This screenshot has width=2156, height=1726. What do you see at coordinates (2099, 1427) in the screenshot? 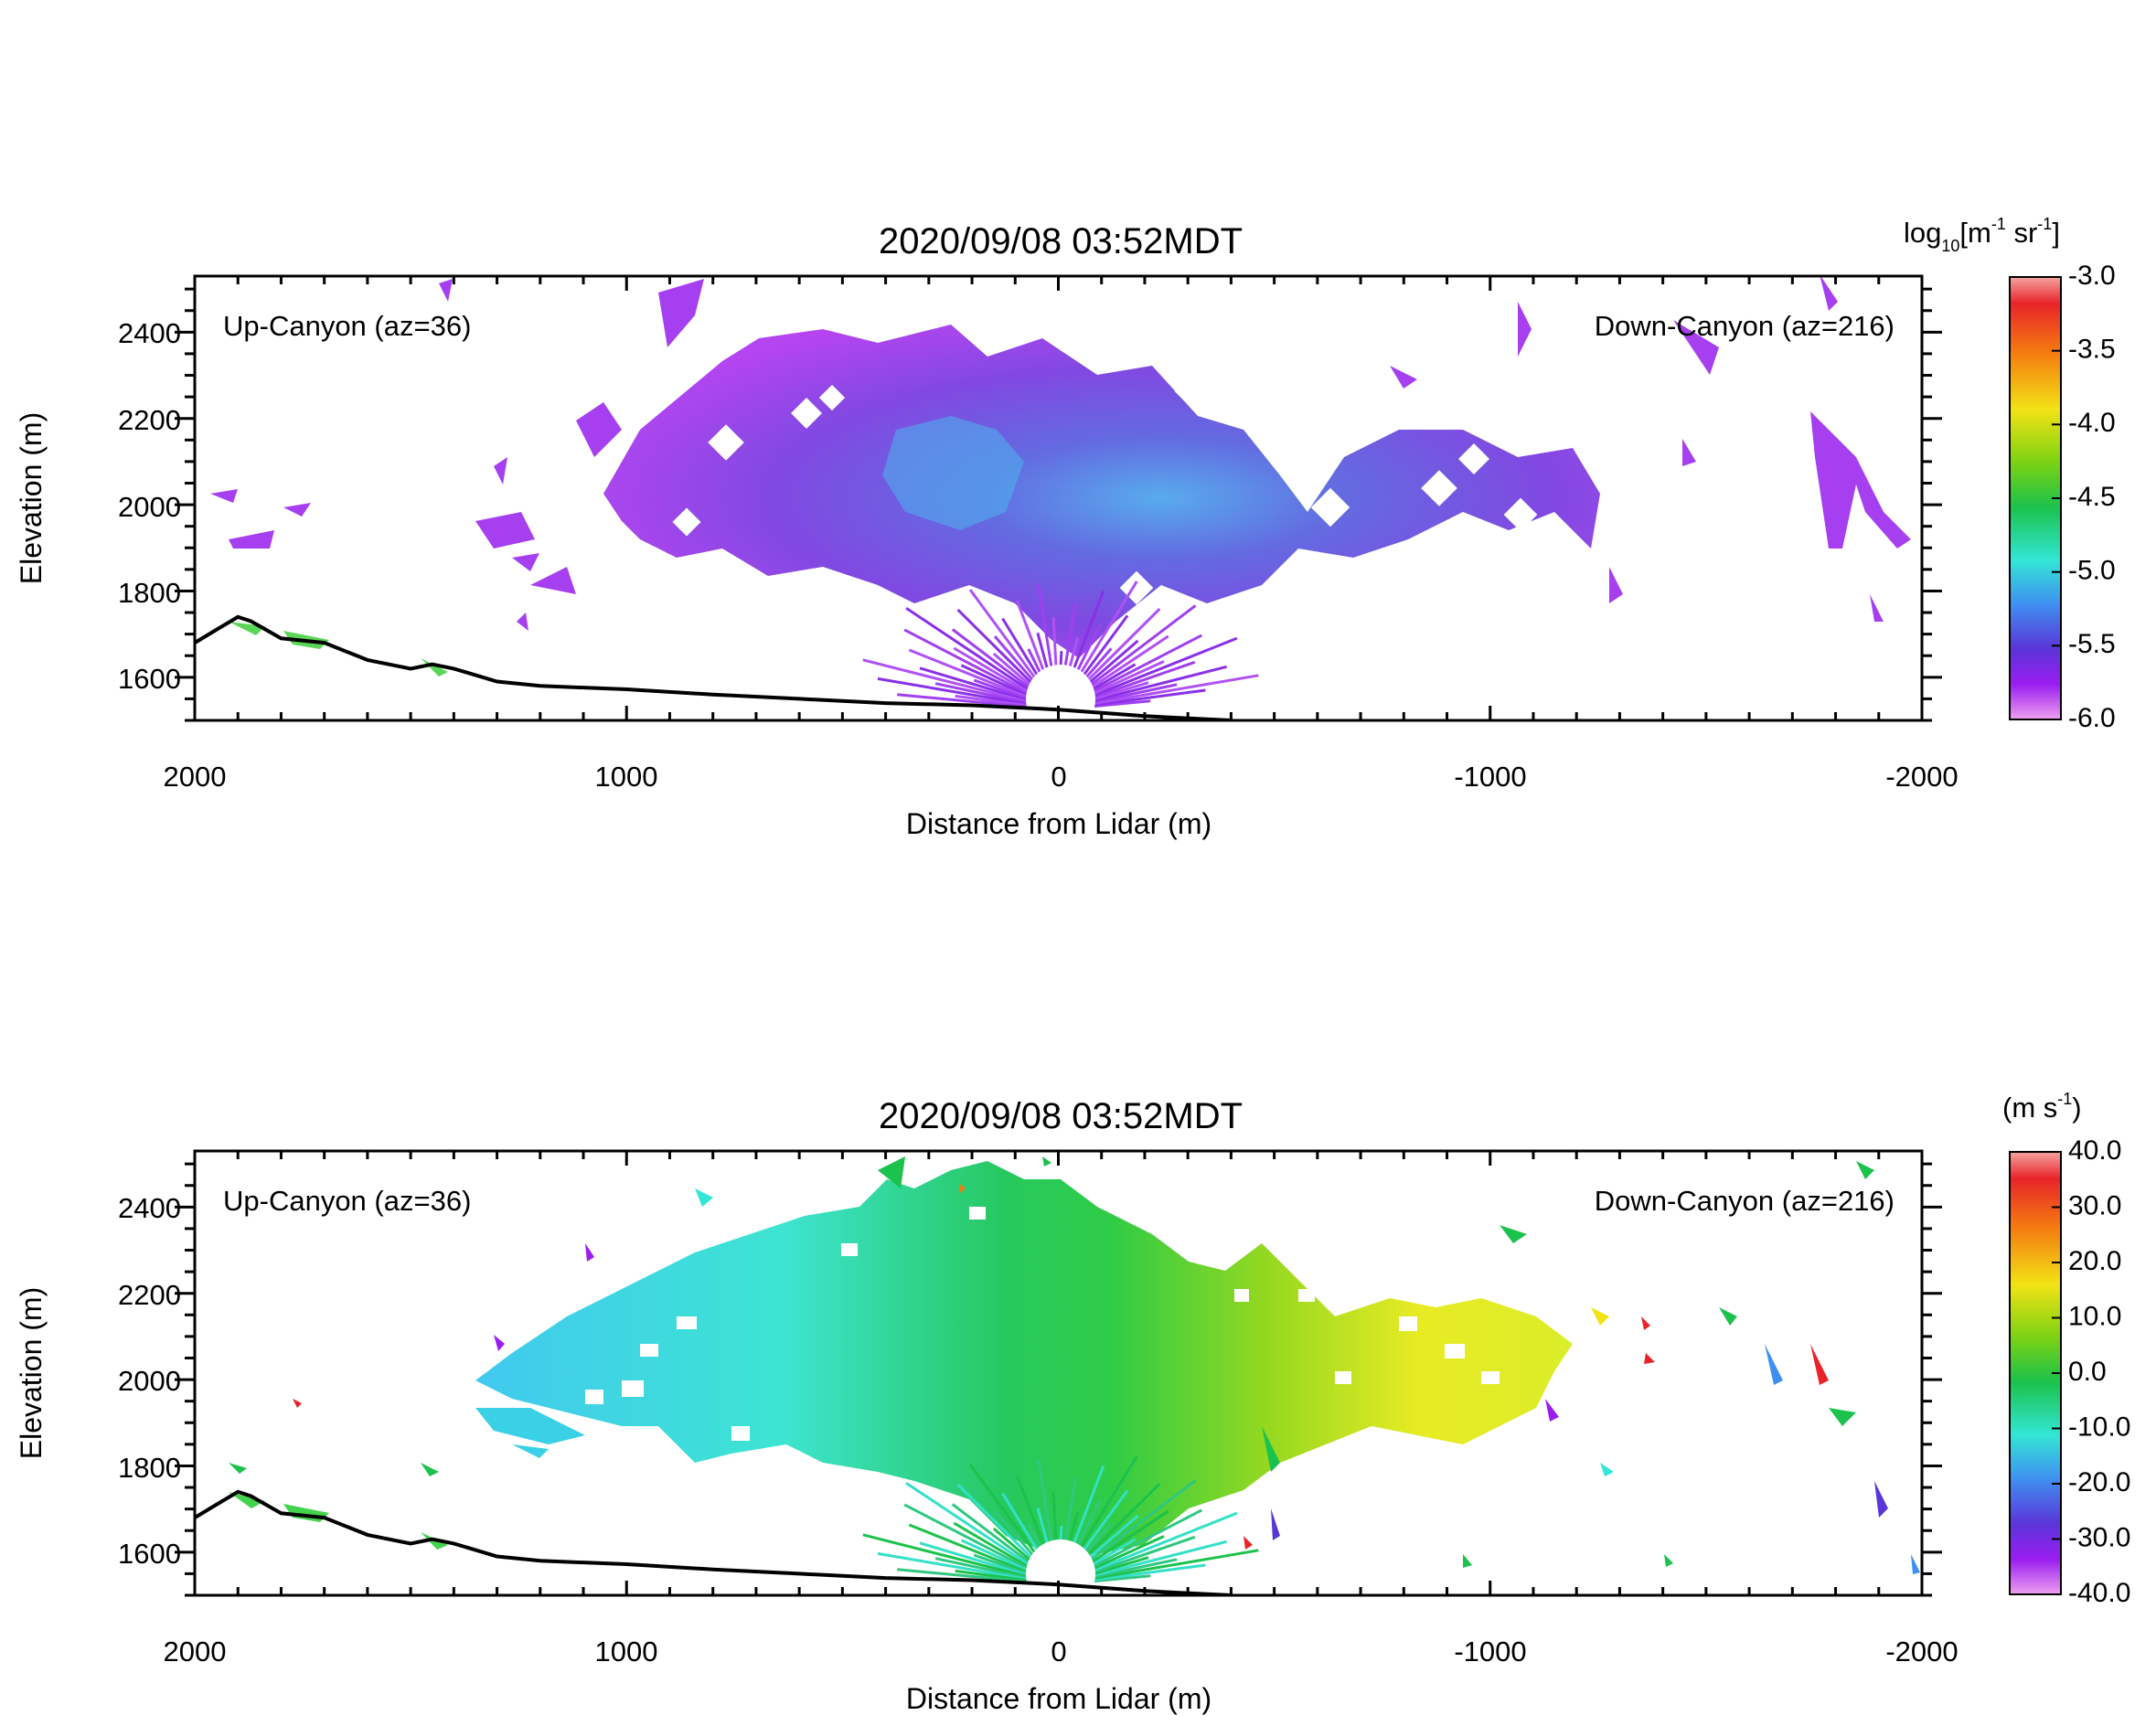
I see `colorbar-tick-label: -10.0` at bounding box center [2099, 1427].